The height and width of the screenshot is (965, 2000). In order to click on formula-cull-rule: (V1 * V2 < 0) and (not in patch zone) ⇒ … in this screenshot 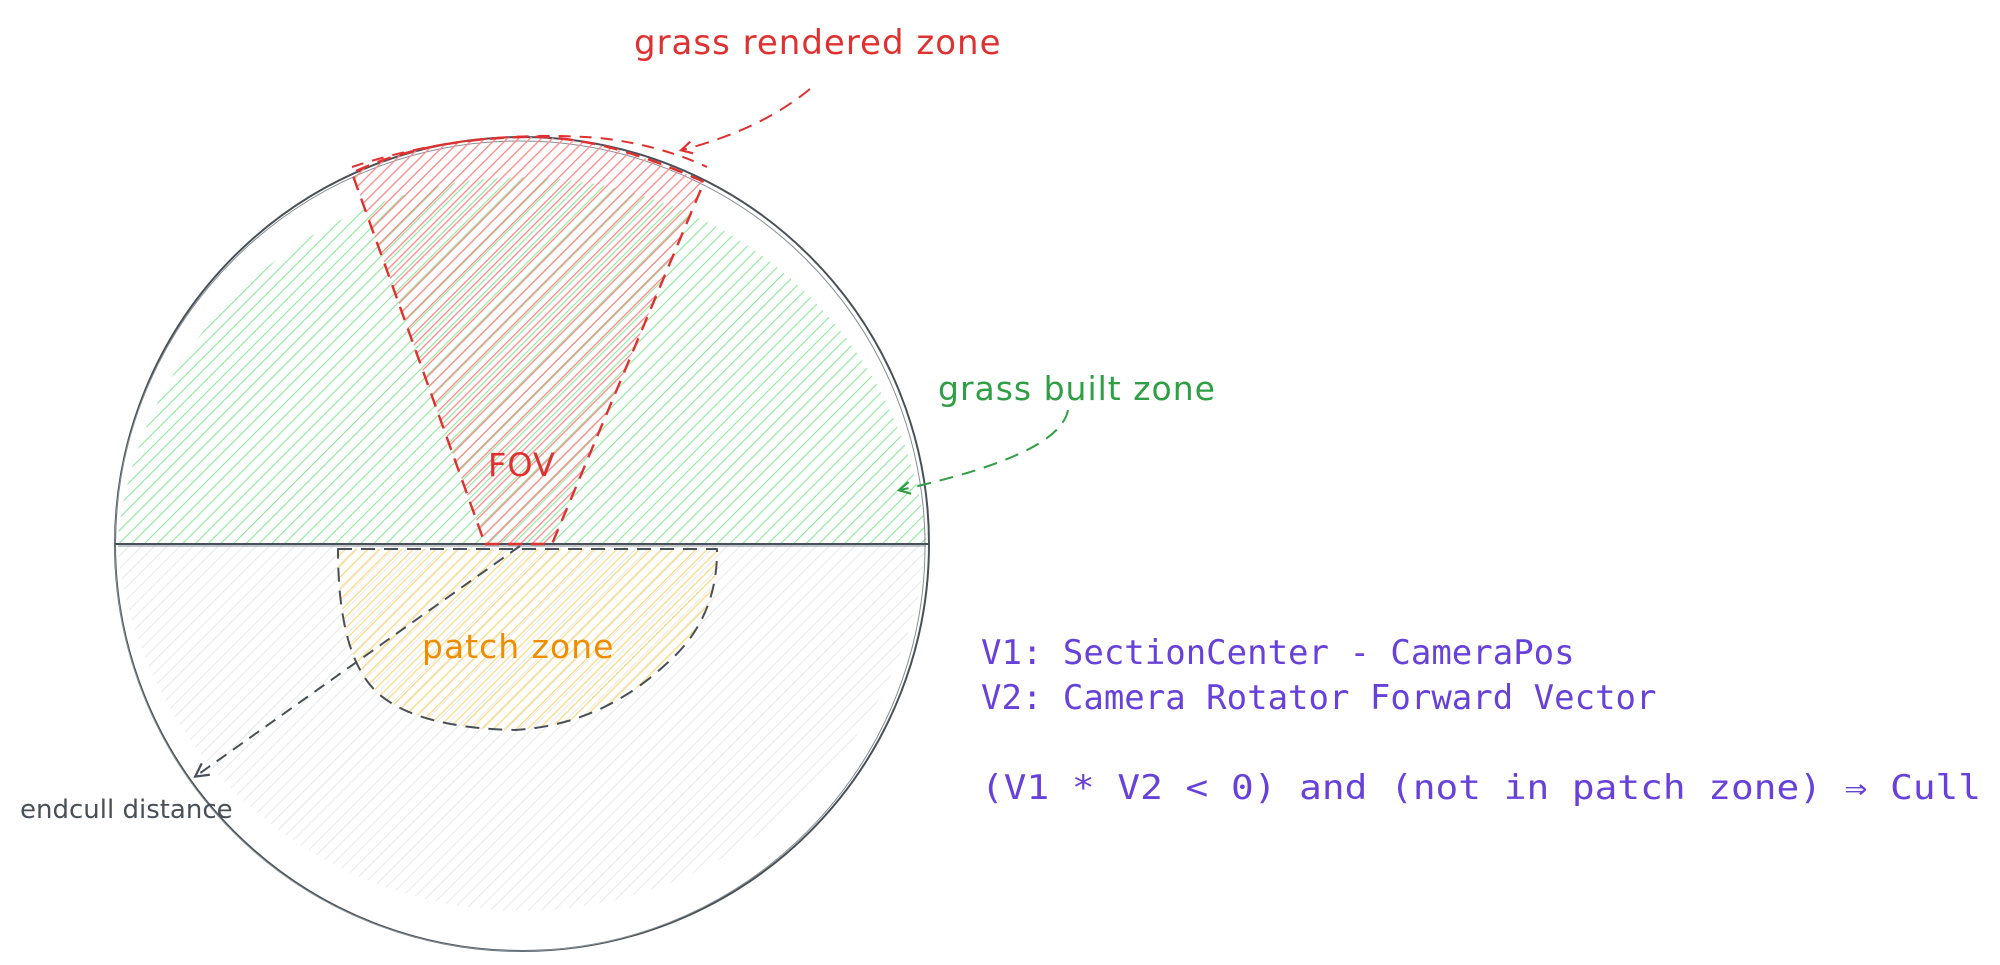, I will do `click(1481, 788)`.